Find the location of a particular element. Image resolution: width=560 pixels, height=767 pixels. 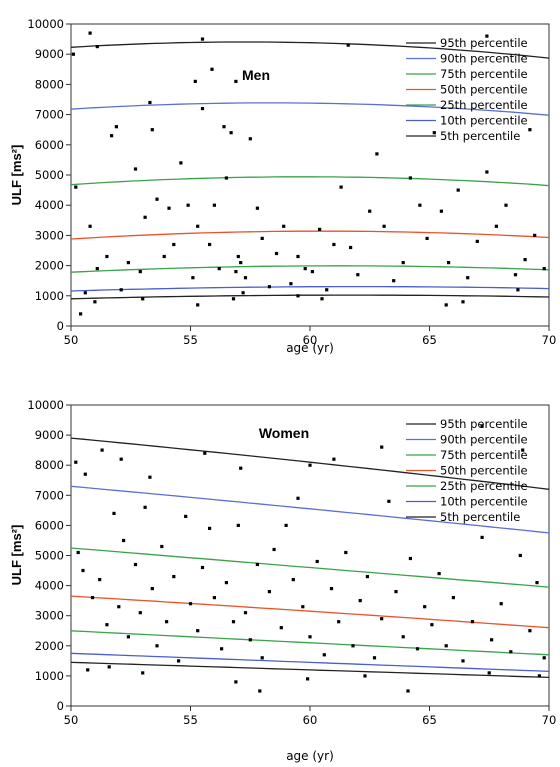

y-tick-label: 0 is located at coordinates (60, 326).